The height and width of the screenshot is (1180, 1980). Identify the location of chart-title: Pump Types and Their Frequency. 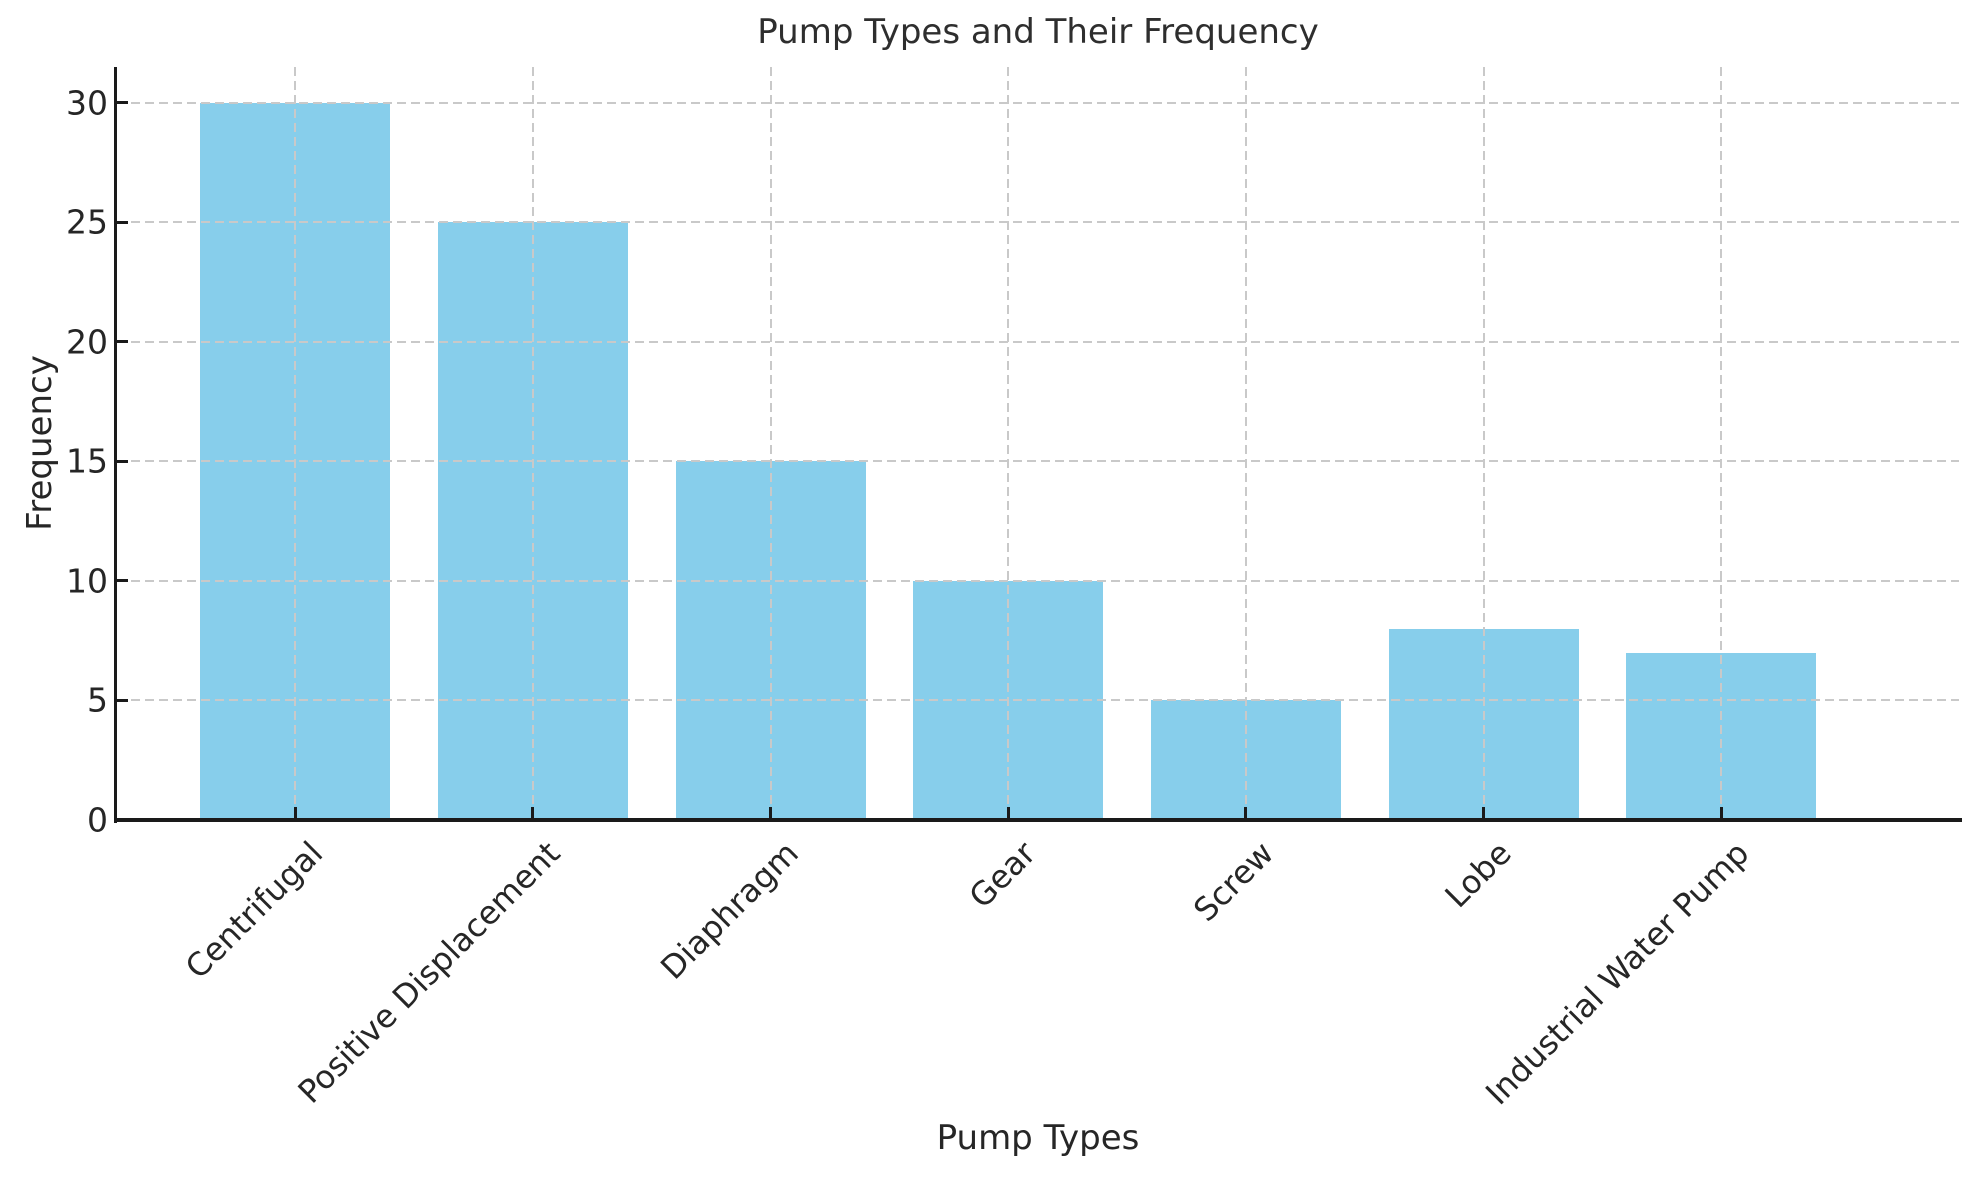
(1038, 32).